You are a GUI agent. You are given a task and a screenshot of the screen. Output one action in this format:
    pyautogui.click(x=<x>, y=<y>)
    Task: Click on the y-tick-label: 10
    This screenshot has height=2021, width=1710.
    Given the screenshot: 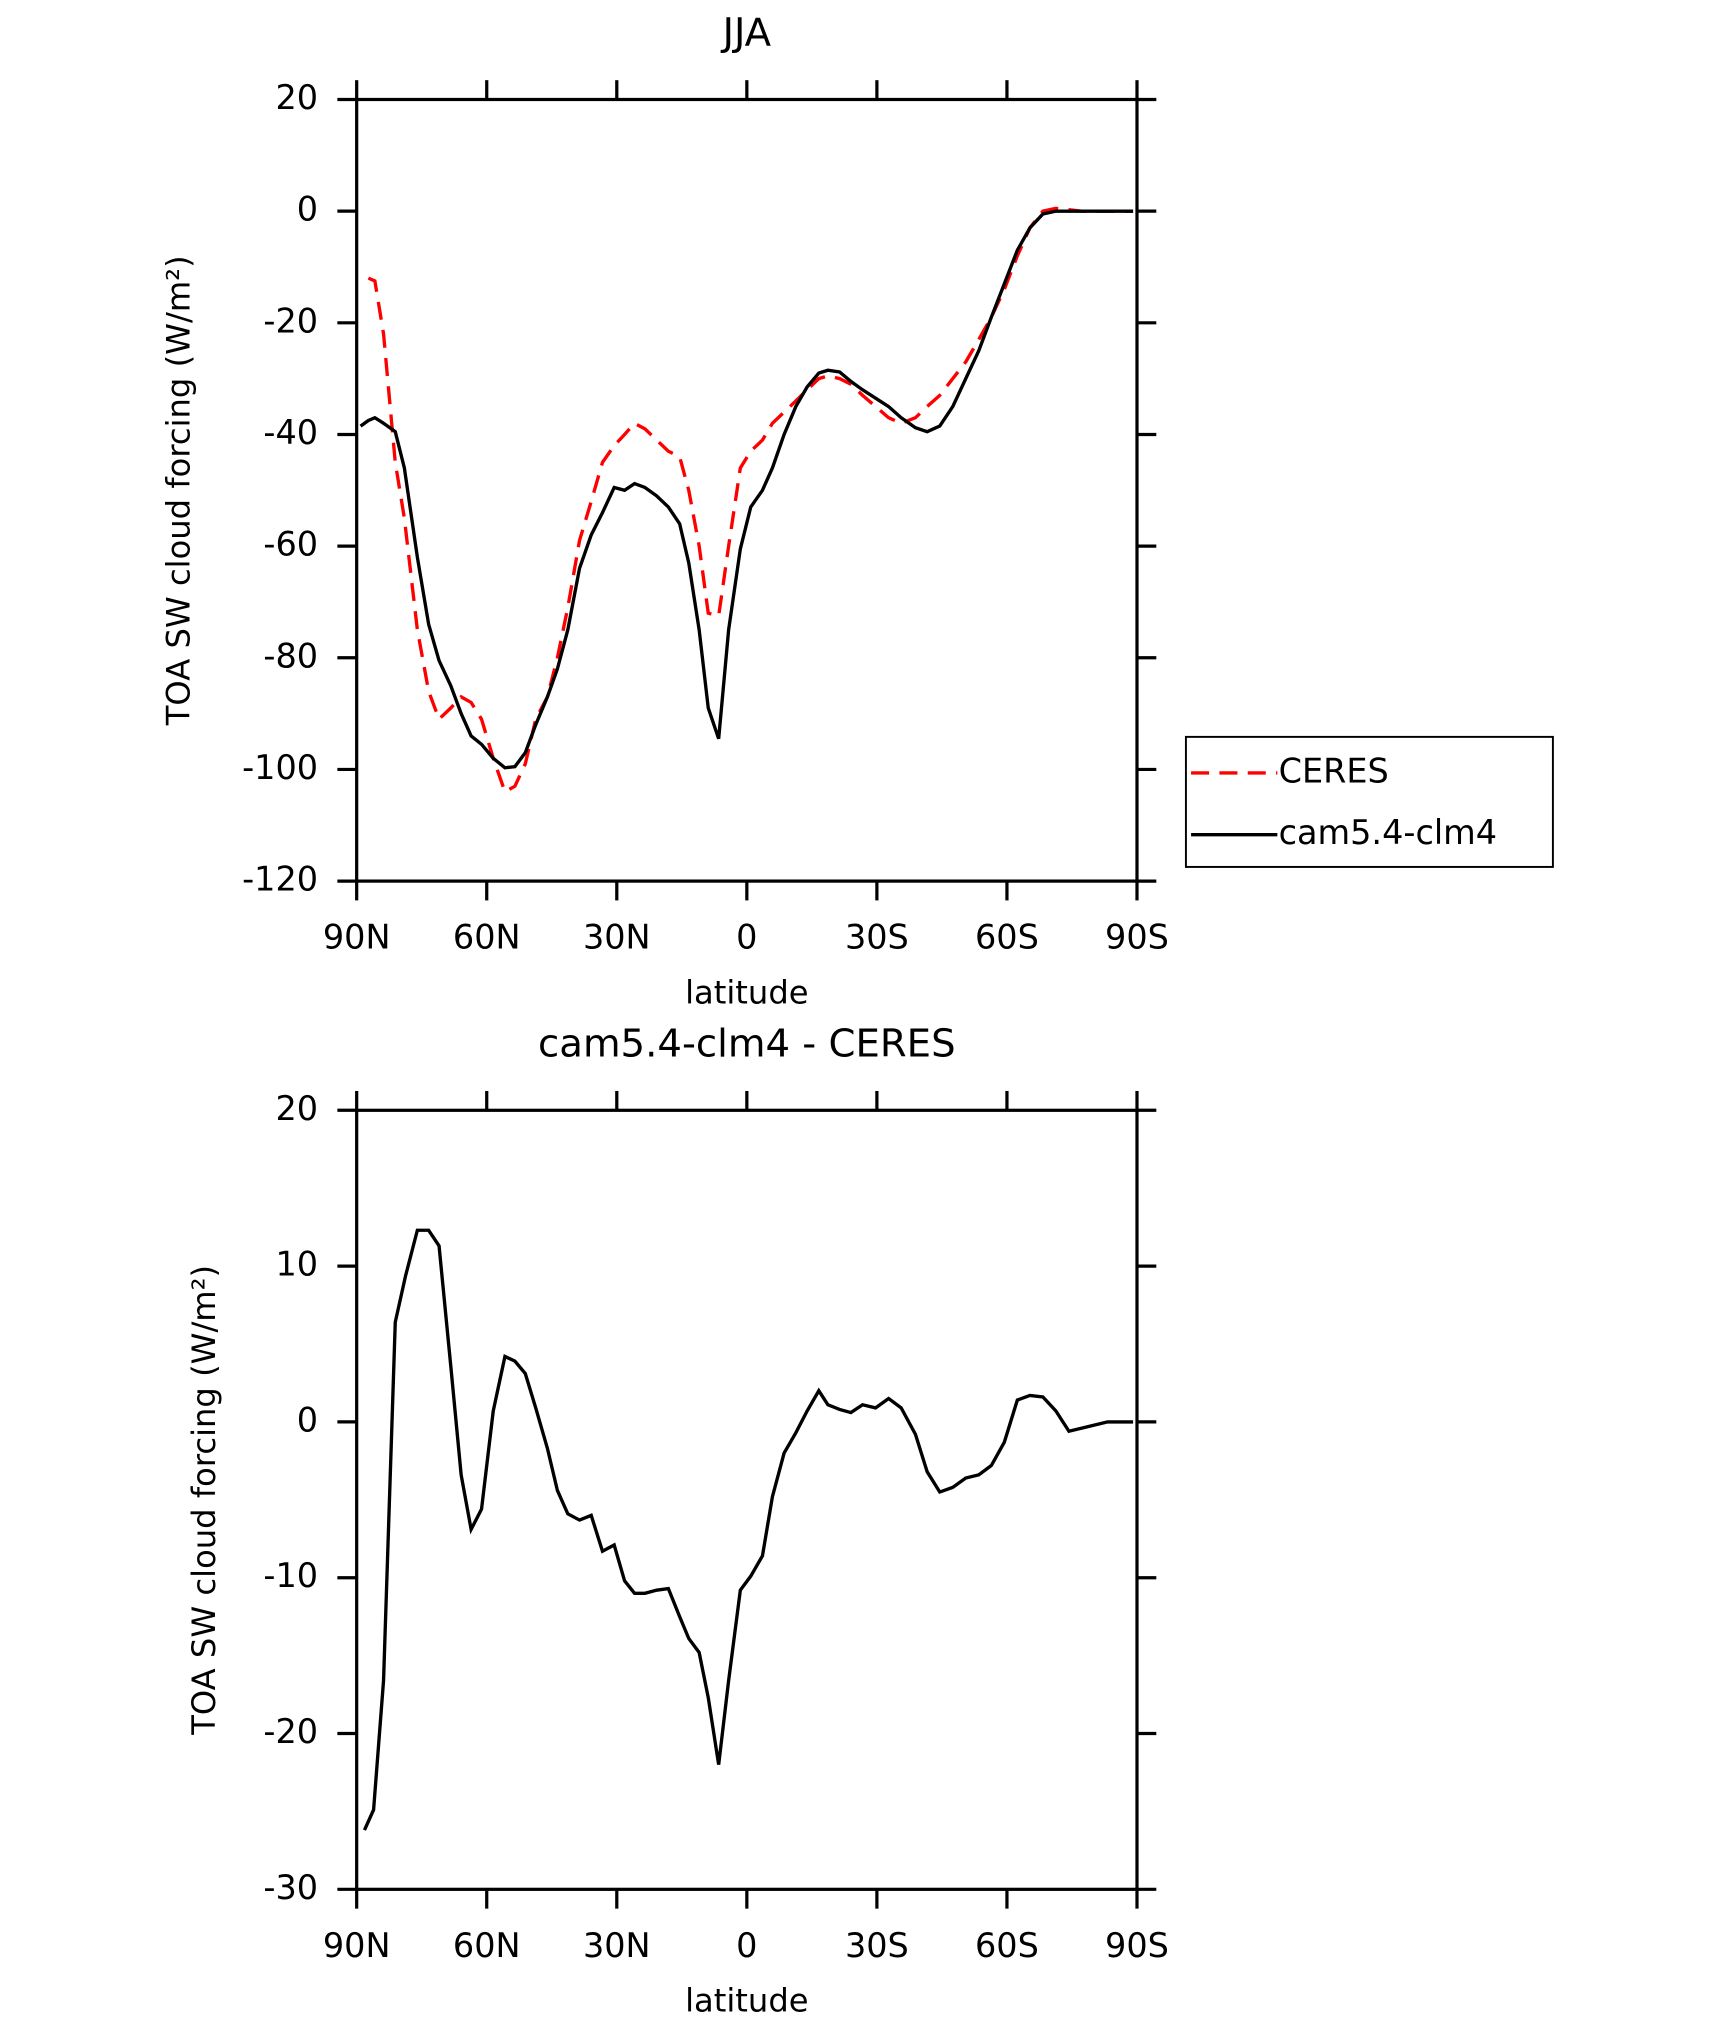 What is the action you would take?
    pyautogui.click(x=296, y=1264)
    